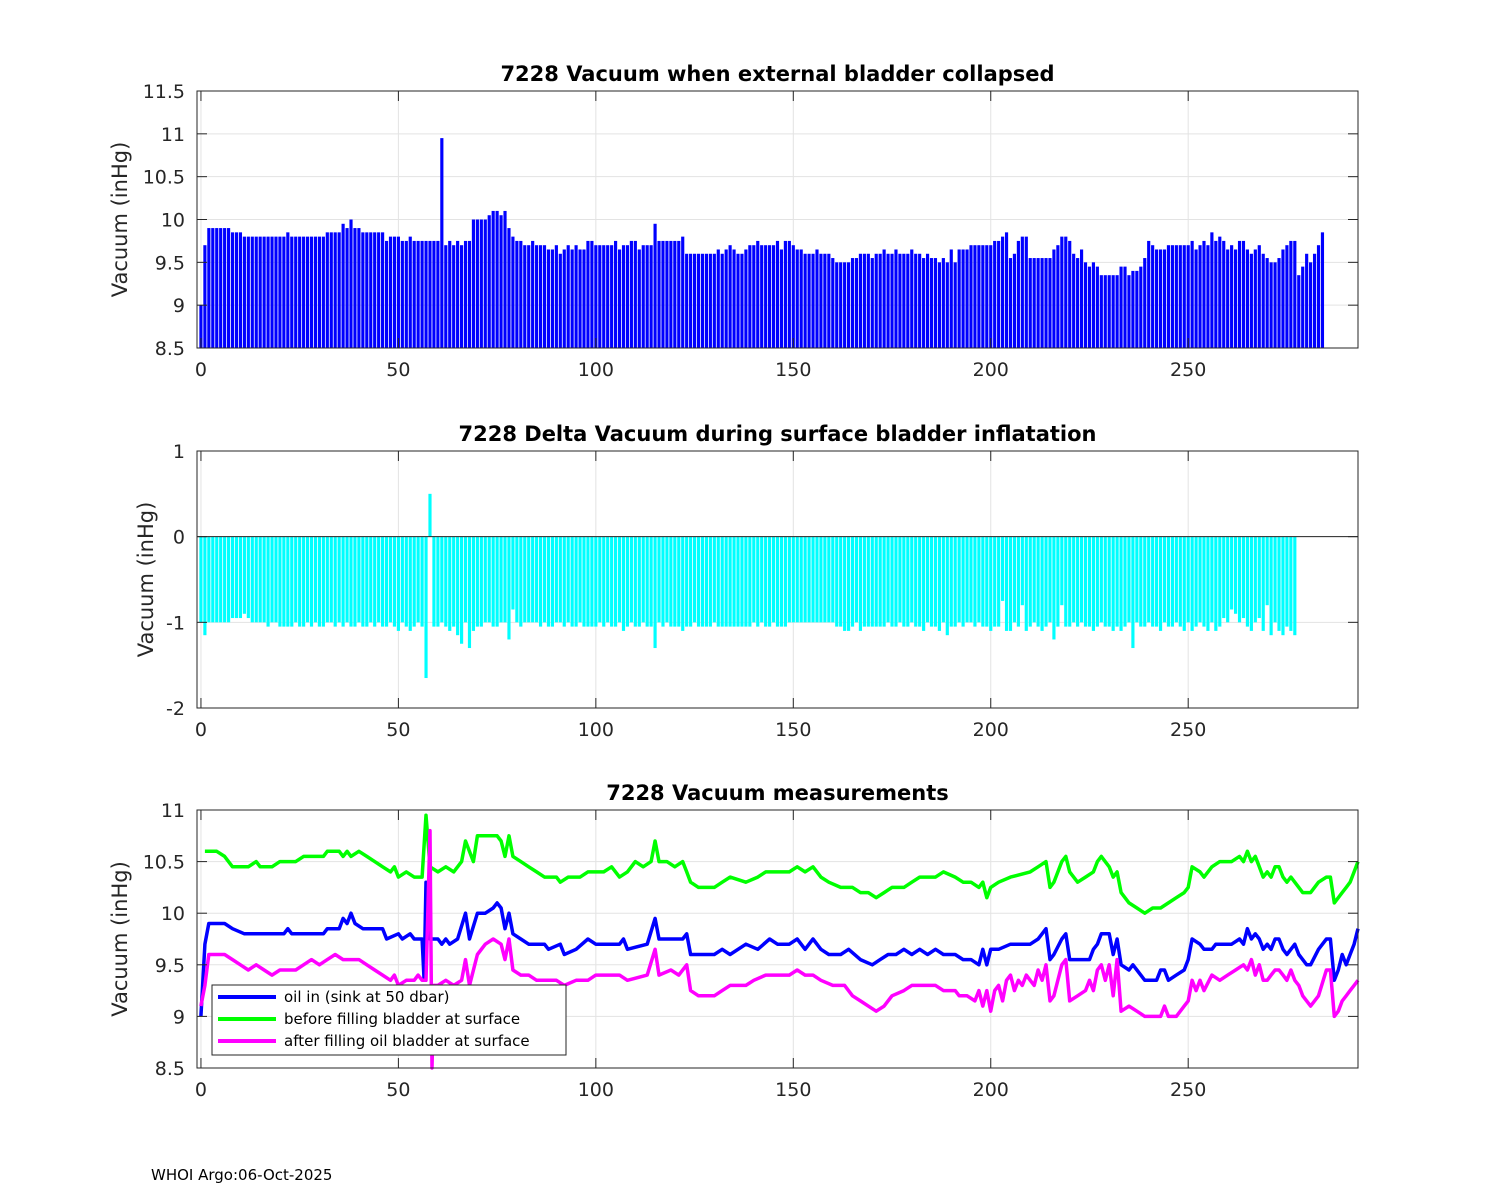 The width and height of the screenshot is (1500, 1200). Describe the element at coordinates (179, 306) in the screenshot. I see `y-tick-label: 9` at that location.